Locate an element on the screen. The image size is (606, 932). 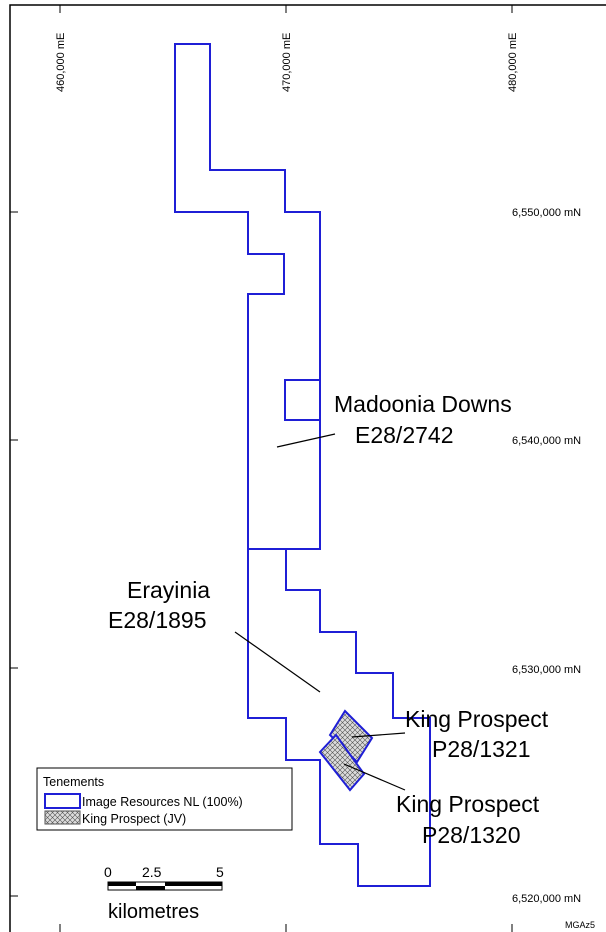
legend-label-image-resources: Image Resources NL (100%) is located at coordinates (162, 802).